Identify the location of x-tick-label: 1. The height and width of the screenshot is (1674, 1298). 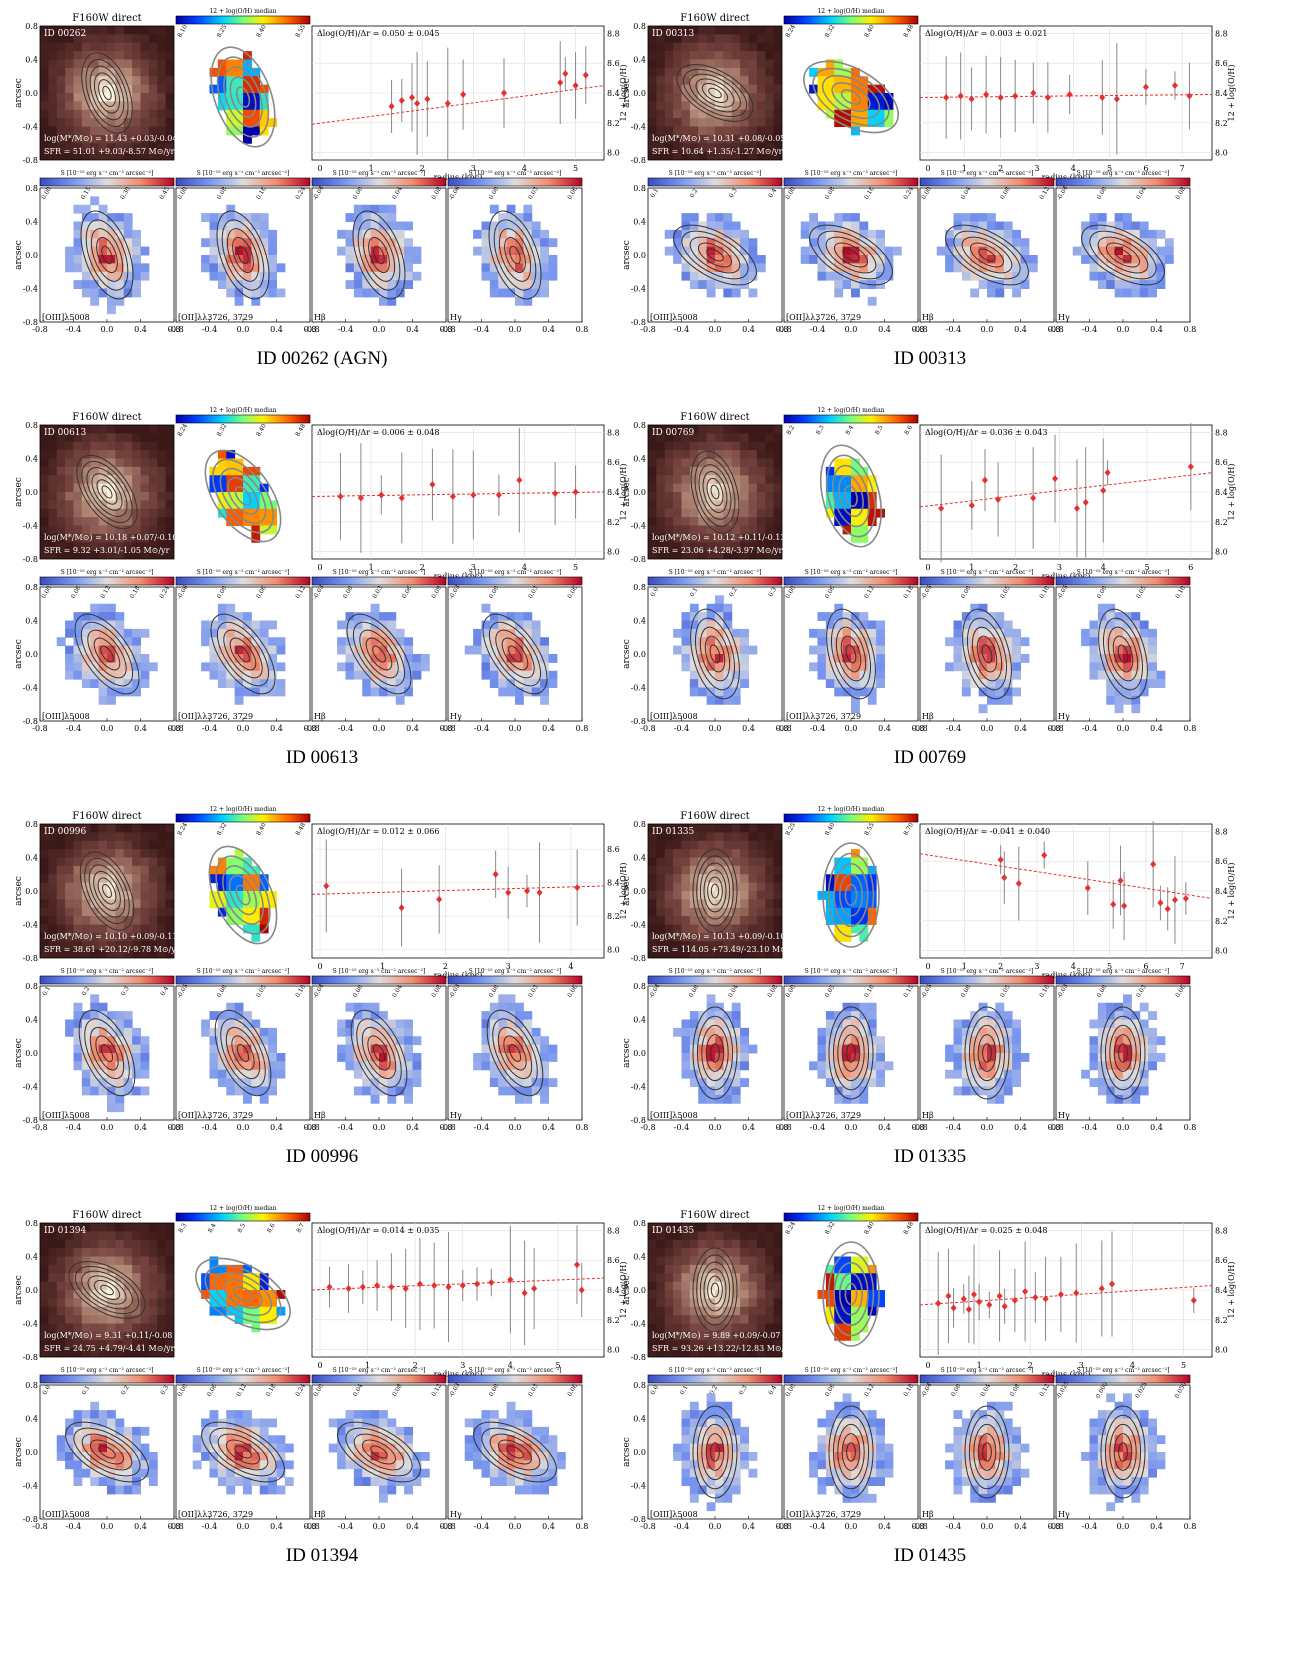
(979, 1365).